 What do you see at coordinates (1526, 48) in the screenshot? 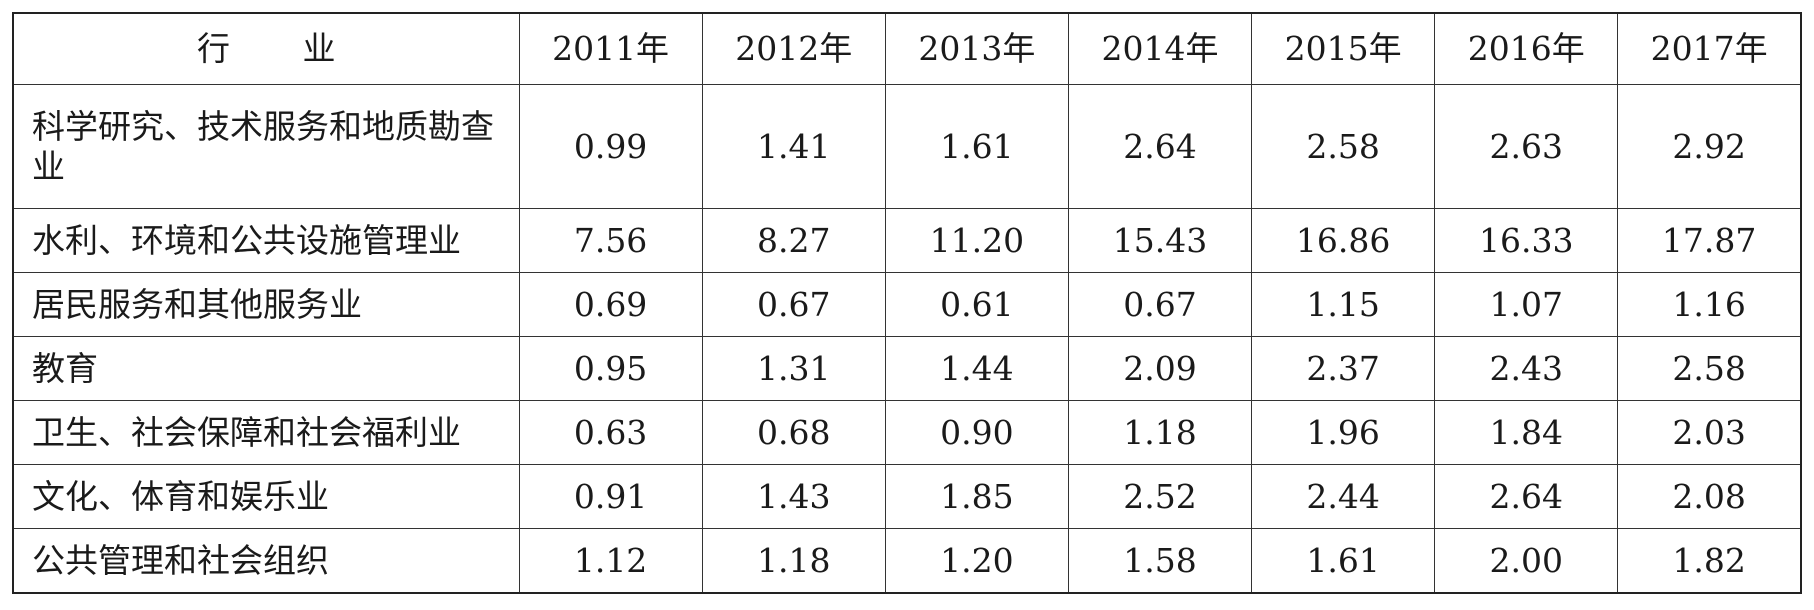
I see `header-cell: 2016年` at bounding box center [1526, 48].